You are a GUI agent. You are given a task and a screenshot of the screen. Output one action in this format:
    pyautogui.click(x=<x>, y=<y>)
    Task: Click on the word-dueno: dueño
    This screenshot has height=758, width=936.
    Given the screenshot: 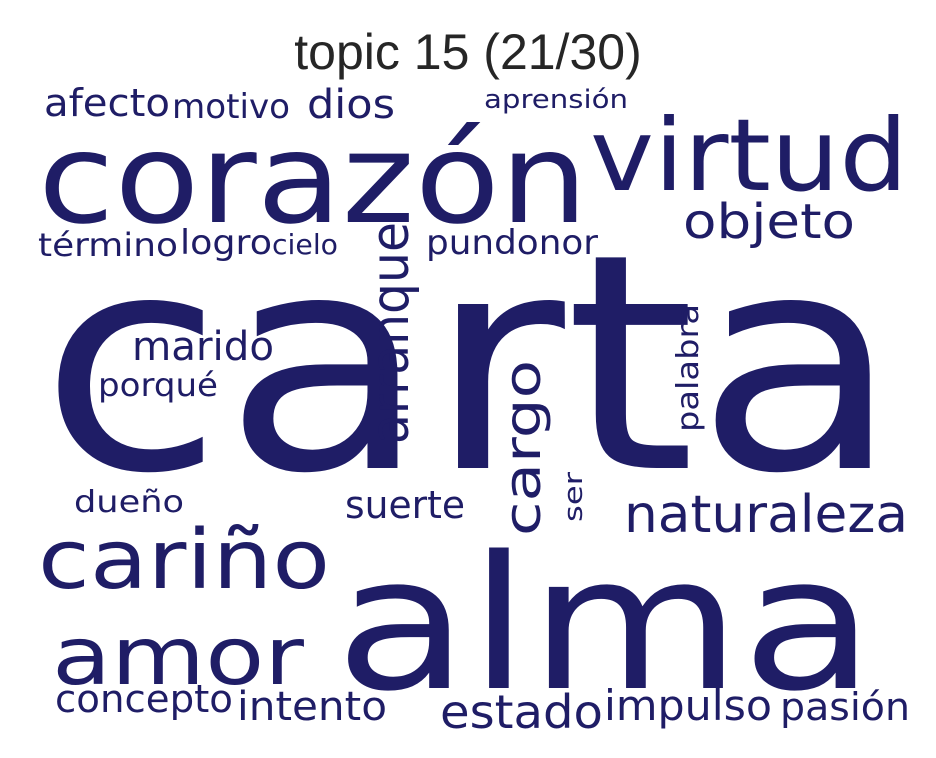 What is the action you would take?
    pyautogui.click(x=129, y=502)
    